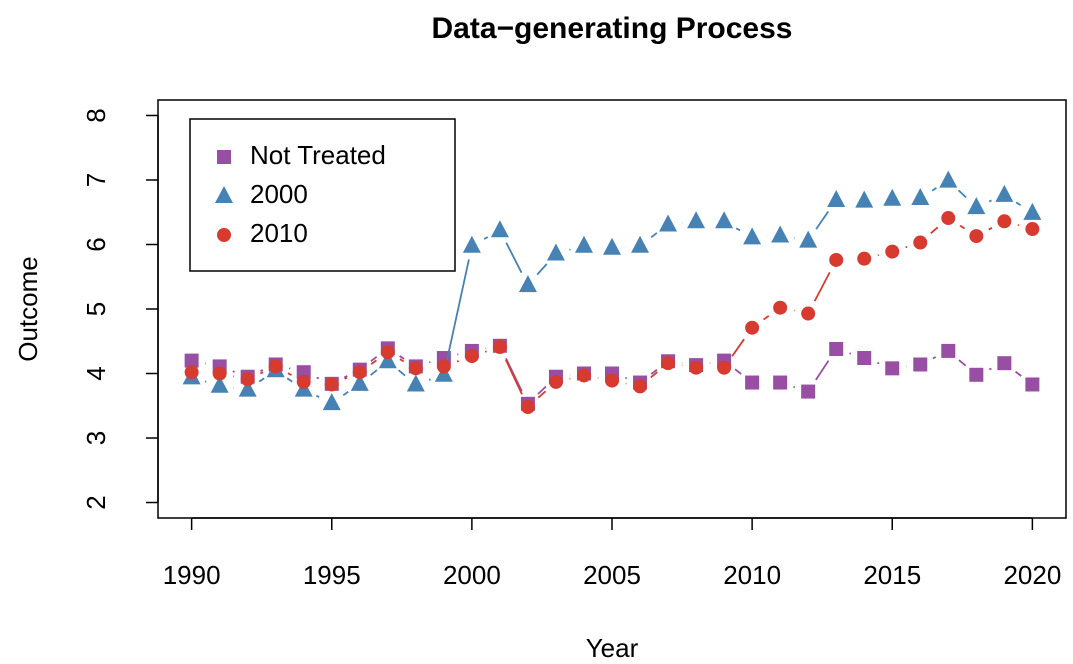  Describe the element at coordinates (892, 575) in the screenshot. I see `x-tick-label: 2015` at that location.